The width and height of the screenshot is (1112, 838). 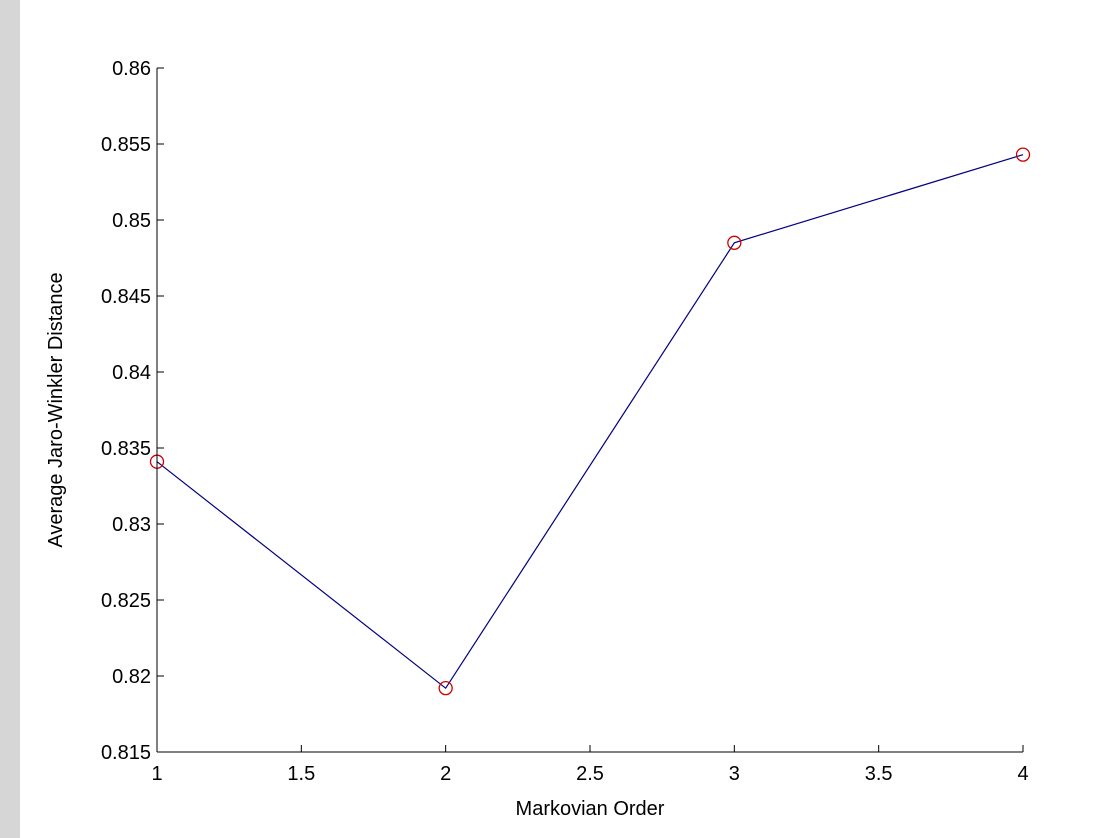 What do you see at coordinates (590, 774) in the screenshot?
I see `x-tick-label: 2.5` at bounding box center [590, 774].